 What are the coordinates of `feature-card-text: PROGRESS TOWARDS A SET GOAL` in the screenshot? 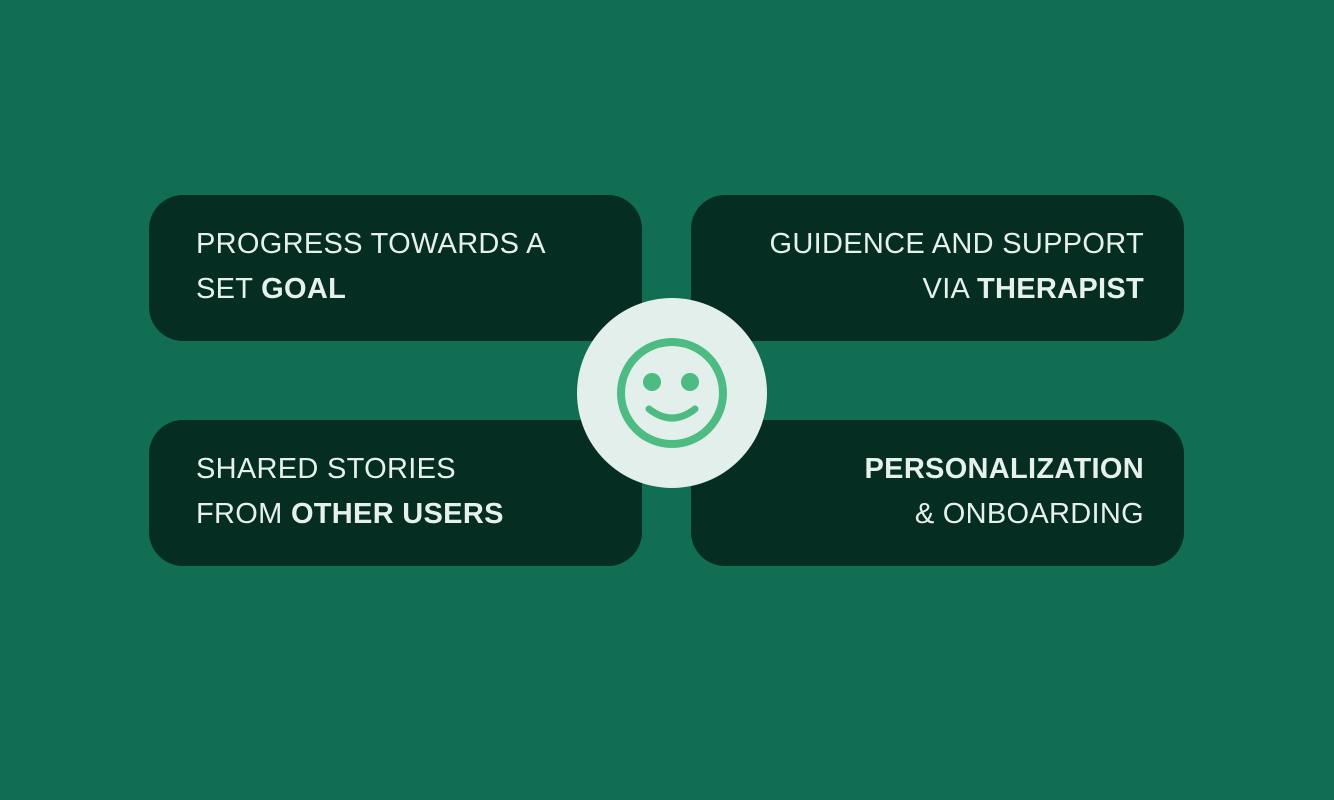 It's located at (371, 267).